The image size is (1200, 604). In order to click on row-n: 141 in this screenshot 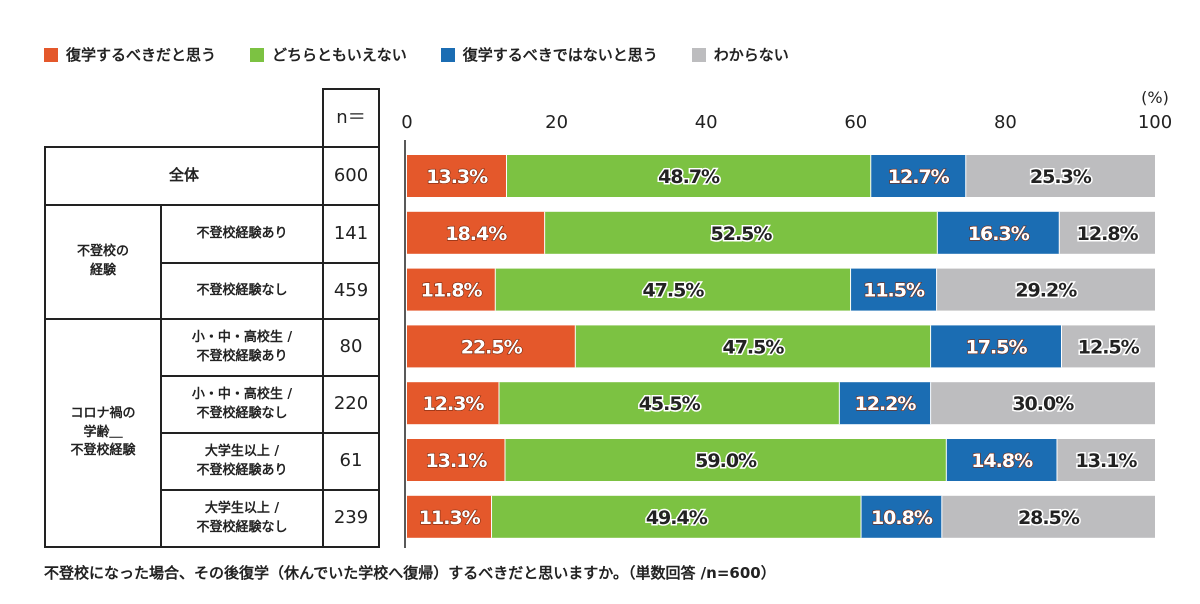, I will do `click(351, 234)`.